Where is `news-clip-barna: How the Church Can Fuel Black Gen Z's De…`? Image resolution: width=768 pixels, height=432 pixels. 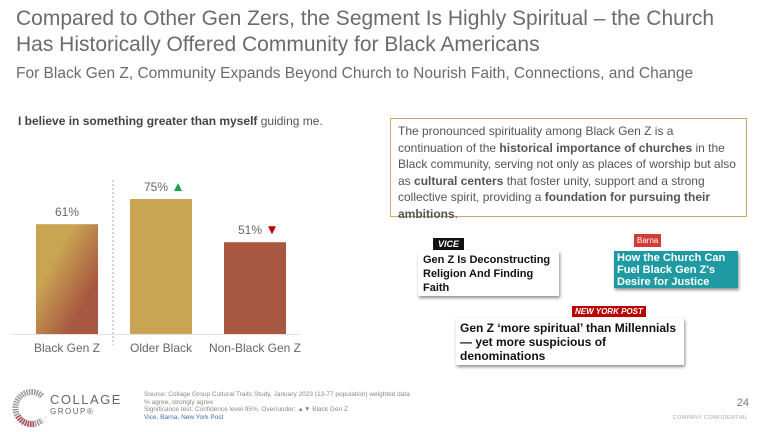
news-clip-barna: How the Church Can Fuel Black Gen Z's De… is located at coordinates (676, 269).